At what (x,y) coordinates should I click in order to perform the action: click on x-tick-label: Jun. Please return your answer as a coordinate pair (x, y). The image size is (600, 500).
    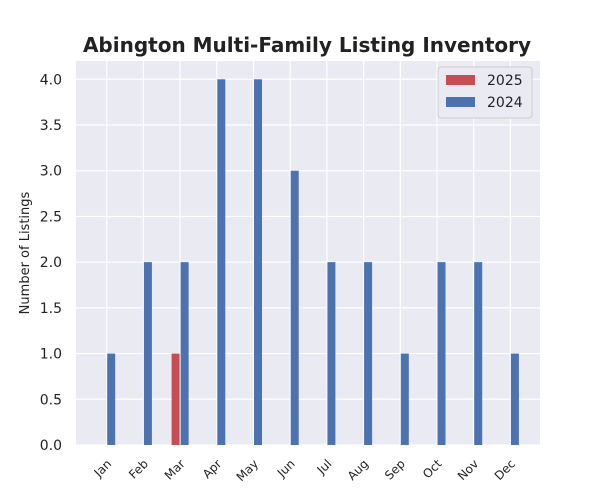
    Looking at the image, I should click on (286, 469).